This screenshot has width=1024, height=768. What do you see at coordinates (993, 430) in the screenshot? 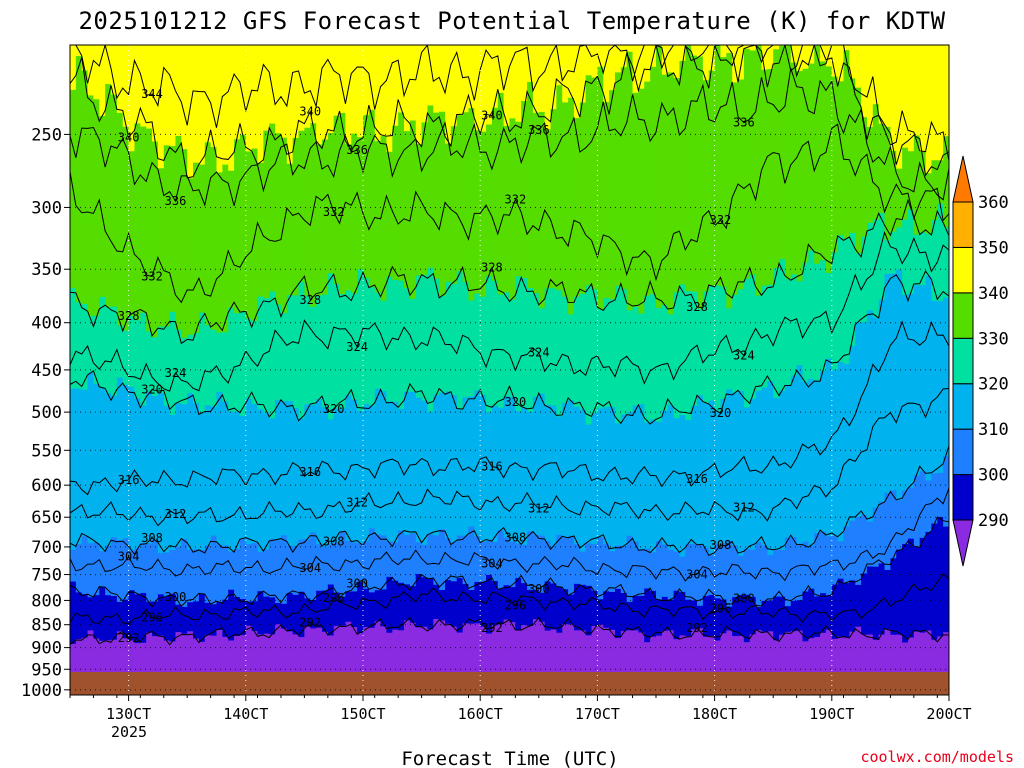
I see `colorbar-label: 310` at bounding box center [993, 430].